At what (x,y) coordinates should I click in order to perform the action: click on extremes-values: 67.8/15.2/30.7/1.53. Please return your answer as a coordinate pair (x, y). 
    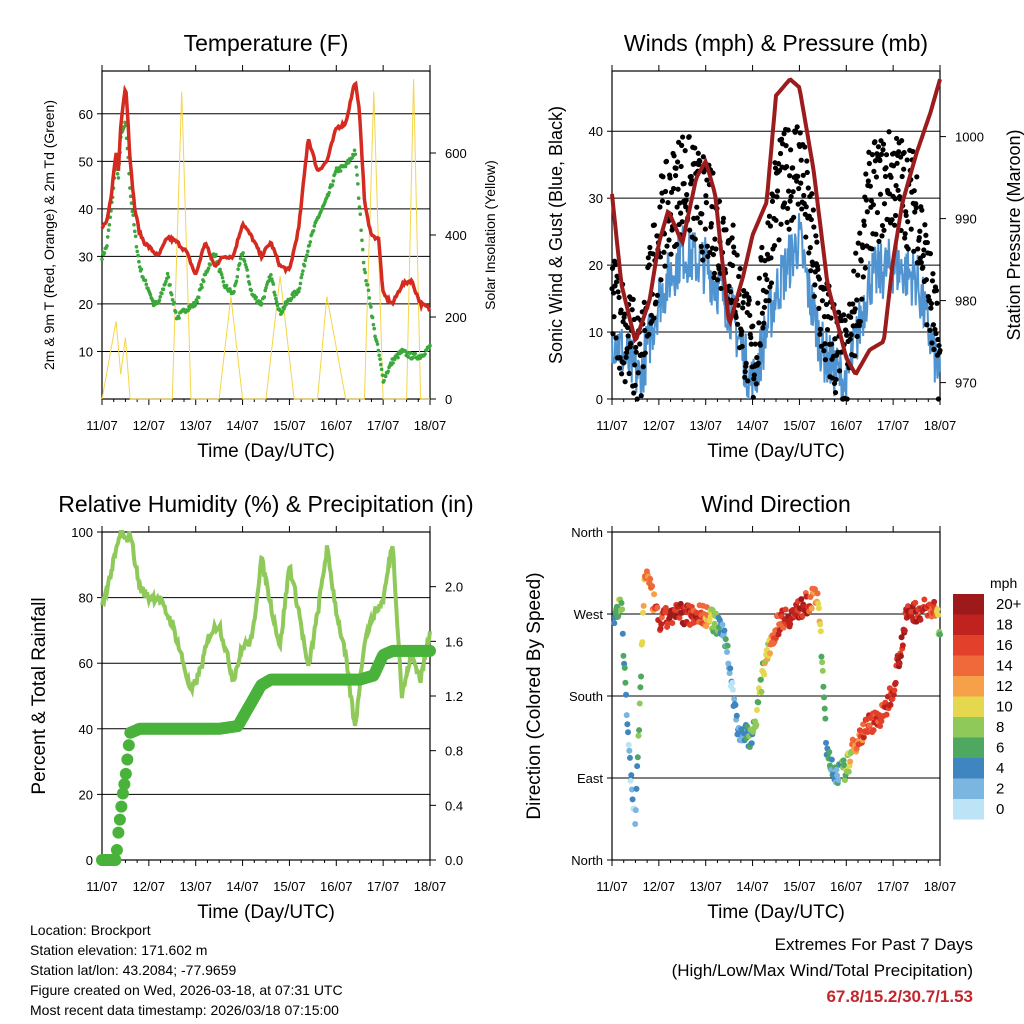
    Looking at the image, I should click on (899, 996).